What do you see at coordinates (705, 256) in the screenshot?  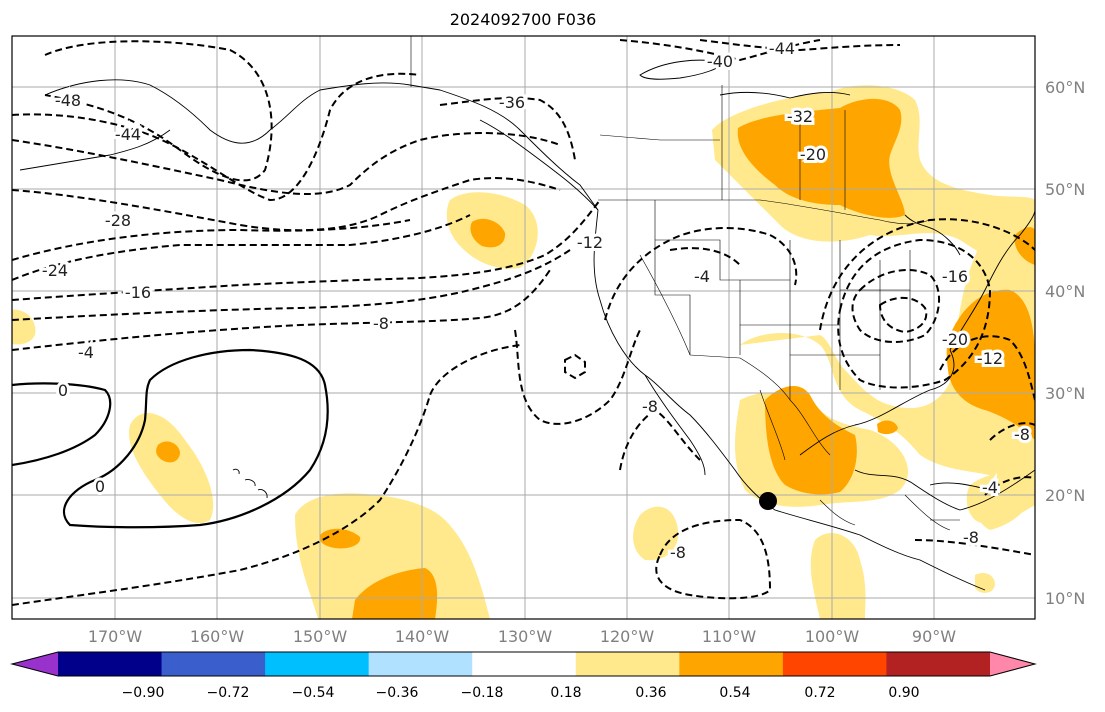 I see `contour-plains` at bounding box center [705, 256].